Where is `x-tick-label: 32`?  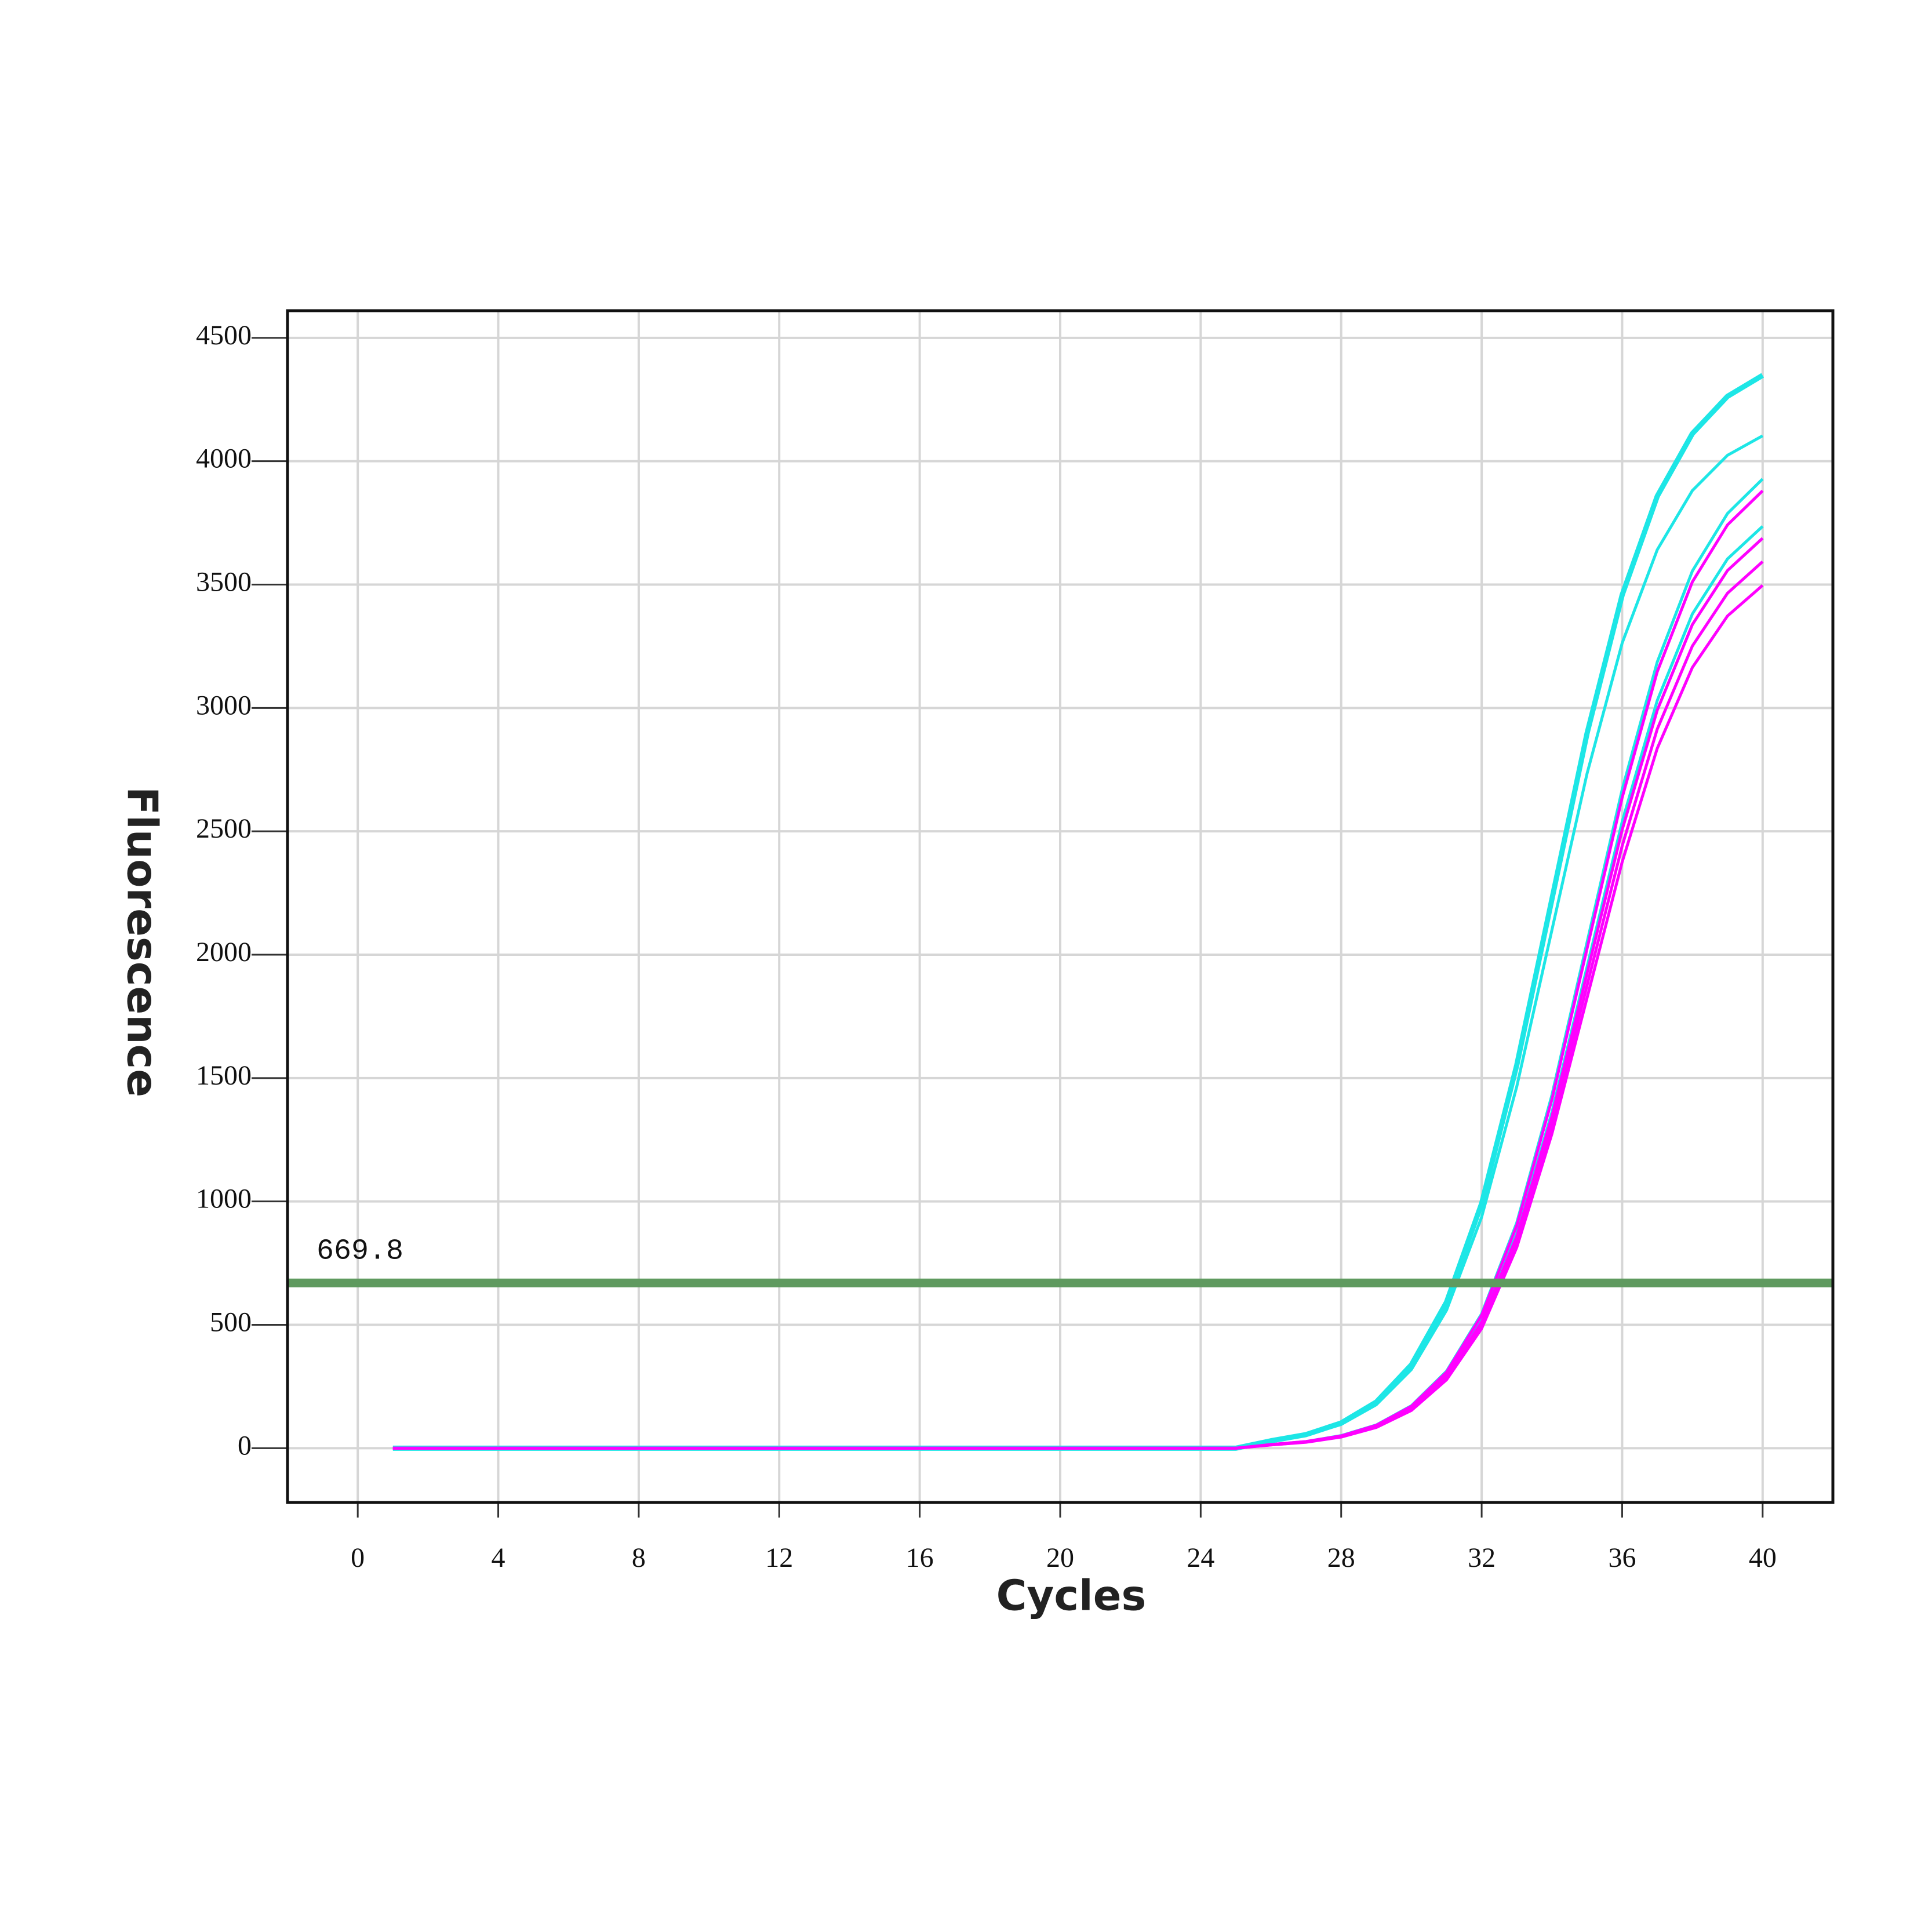 x-tick-label: 32 is located at coordinates (1482, 1557).